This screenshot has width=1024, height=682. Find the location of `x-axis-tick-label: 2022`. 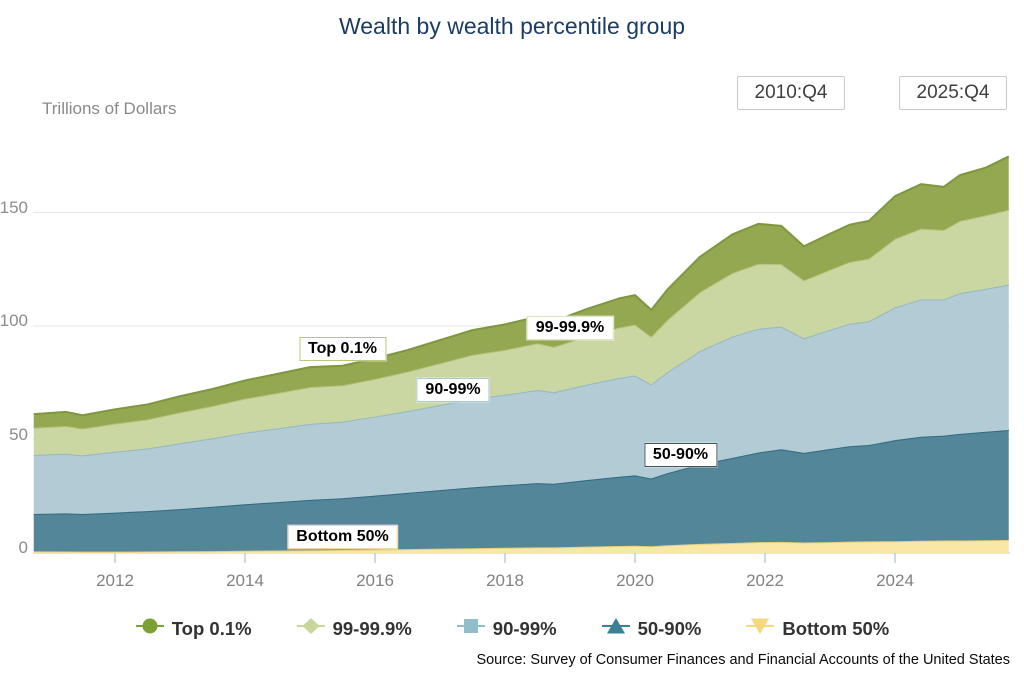

x-axis-tick-label: 2022 is located at coordinates (765, 580).